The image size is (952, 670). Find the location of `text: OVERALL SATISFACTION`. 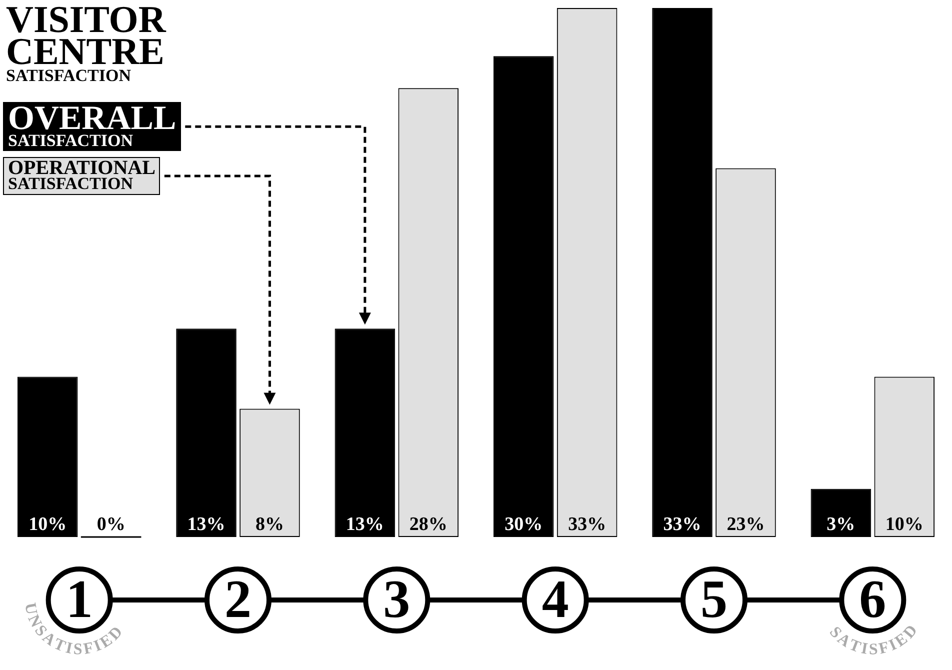

text: OVERALL SATISFACTION is located at coordinates (92, 125).